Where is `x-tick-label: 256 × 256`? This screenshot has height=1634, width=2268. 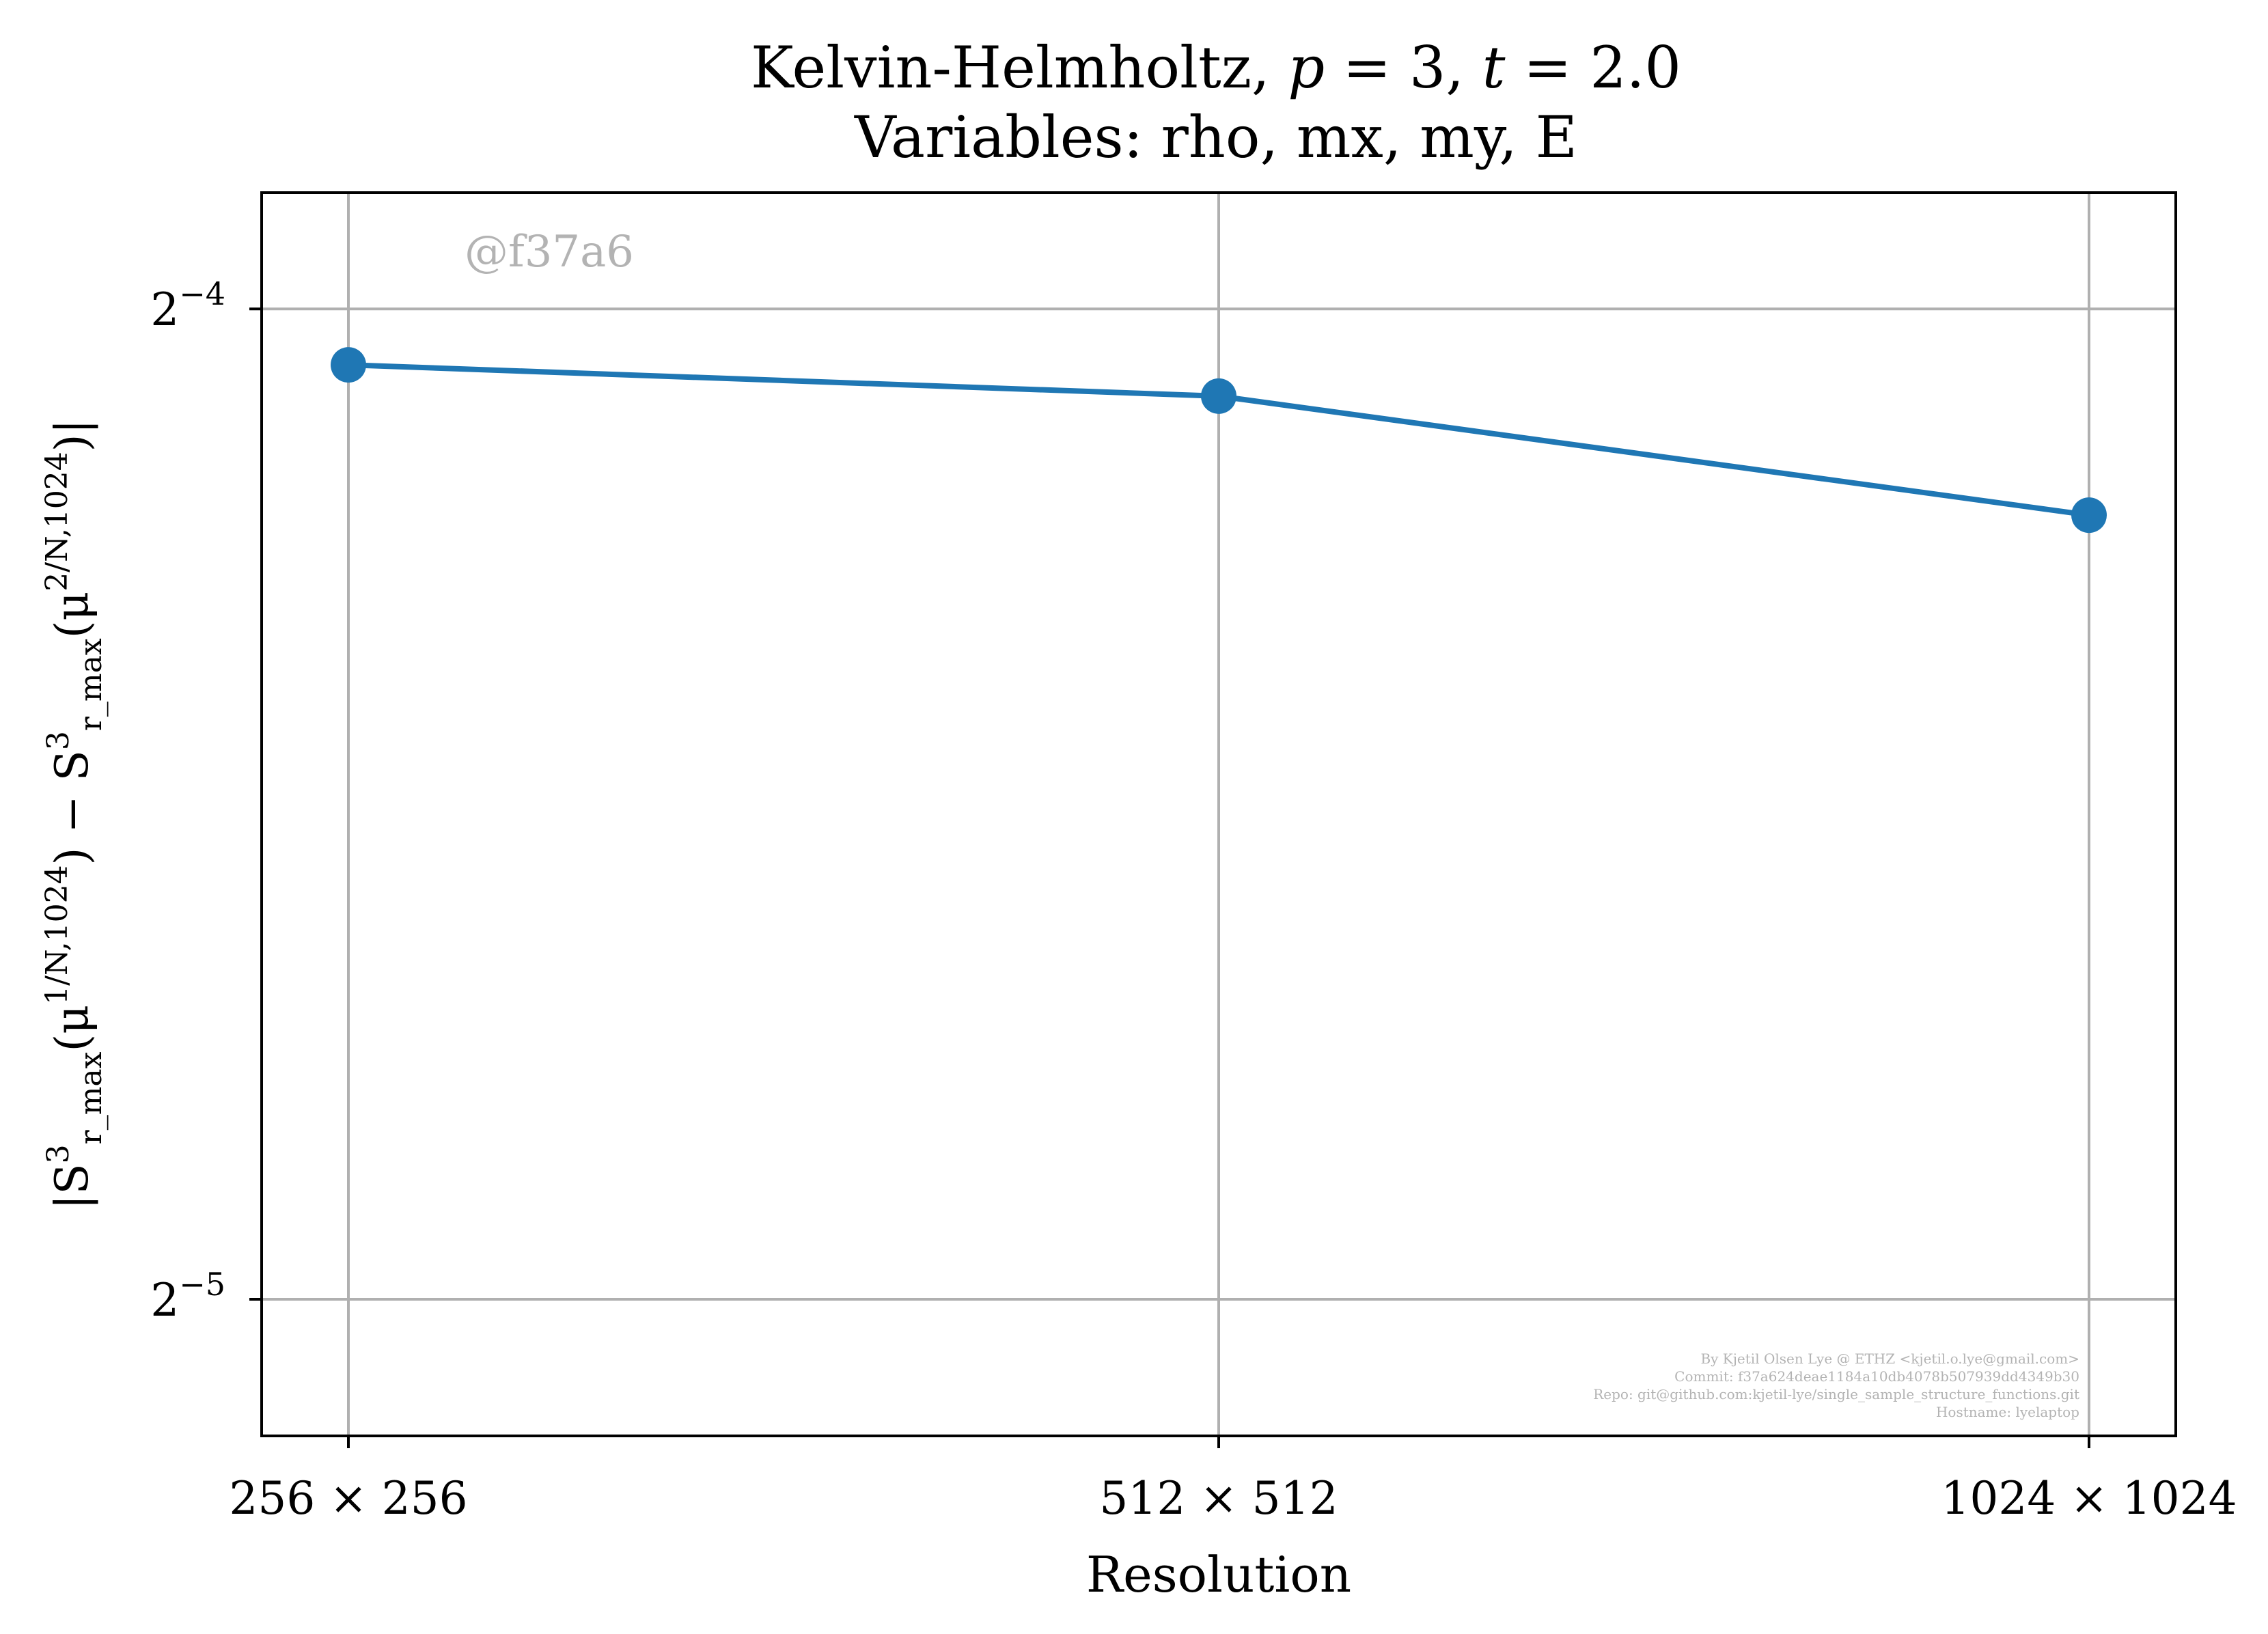
x-tick-label: 256 × 256 is located at coordinates (348, 1499).